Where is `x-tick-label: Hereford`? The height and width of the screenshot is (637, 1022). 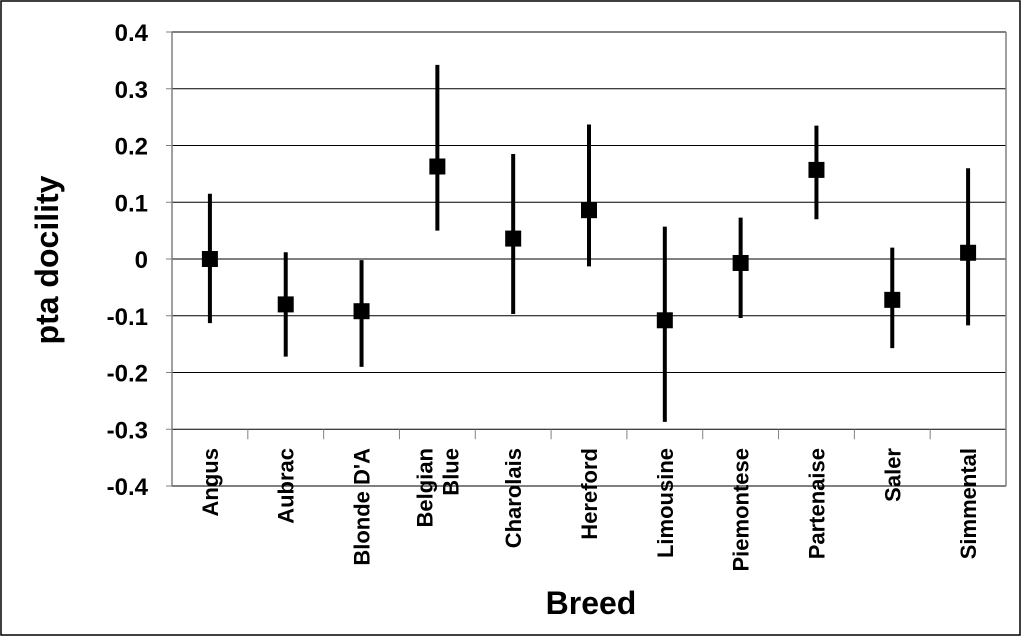 x-tick-label: Hereford is located at coordinates (589, 494).